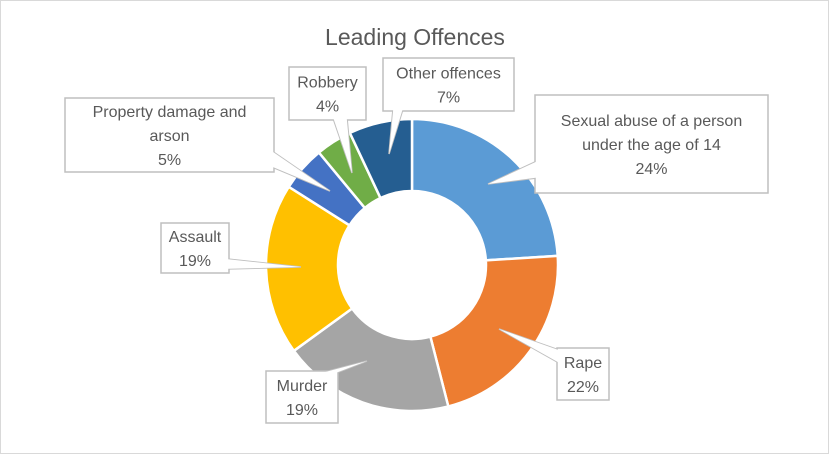  What do you see at coordinates (448, 98) in the screenshot?
I see `value-label: 7%` at bounding box center [448, 98].